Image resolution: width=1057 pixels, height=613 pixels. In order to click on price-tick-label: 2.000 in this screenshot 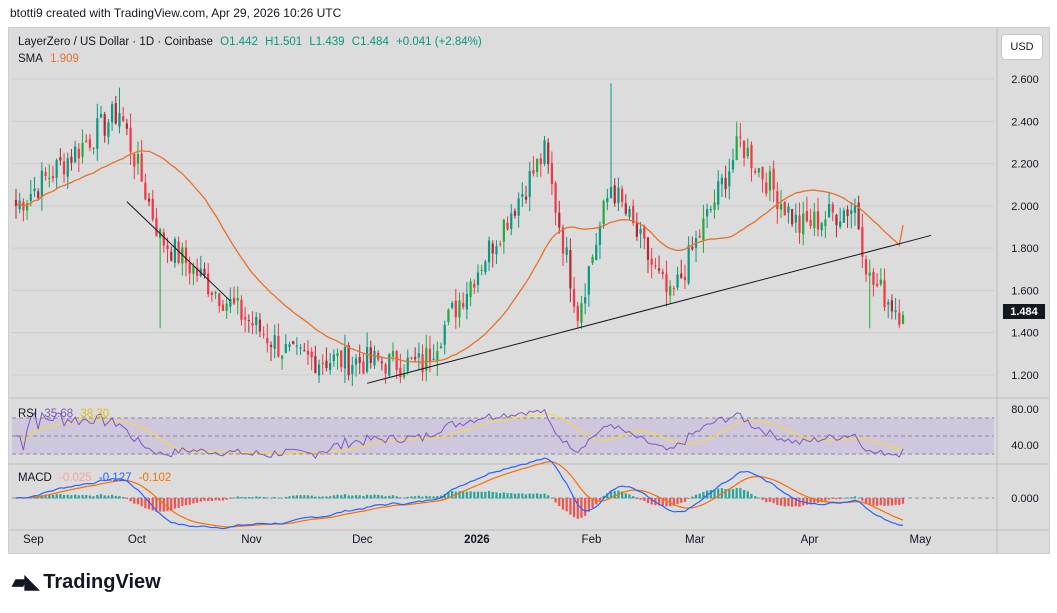, I will do `click(1025, 207)`.